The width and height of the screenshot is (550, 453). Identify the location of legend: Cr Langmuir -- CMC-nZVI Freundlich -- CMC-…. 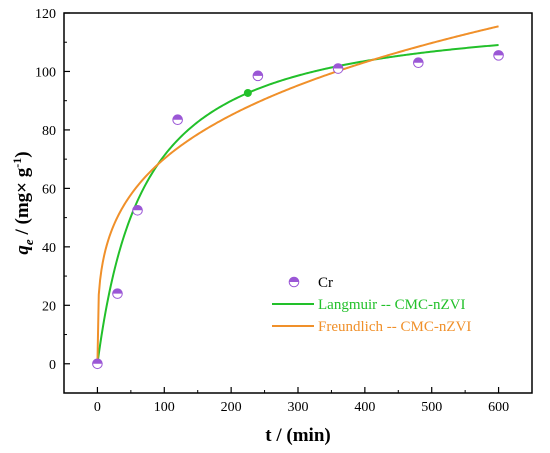
(371, 305).